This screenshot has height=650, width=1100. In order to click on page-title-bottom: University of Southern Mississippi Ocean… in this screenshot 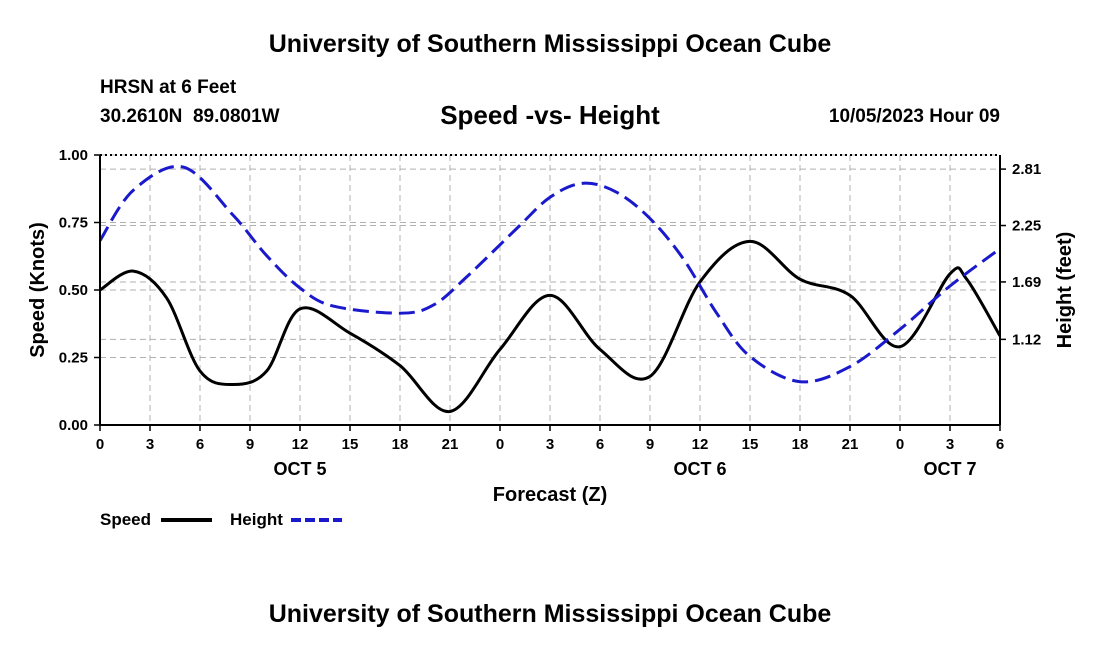, I will do `click(550, 614)`.